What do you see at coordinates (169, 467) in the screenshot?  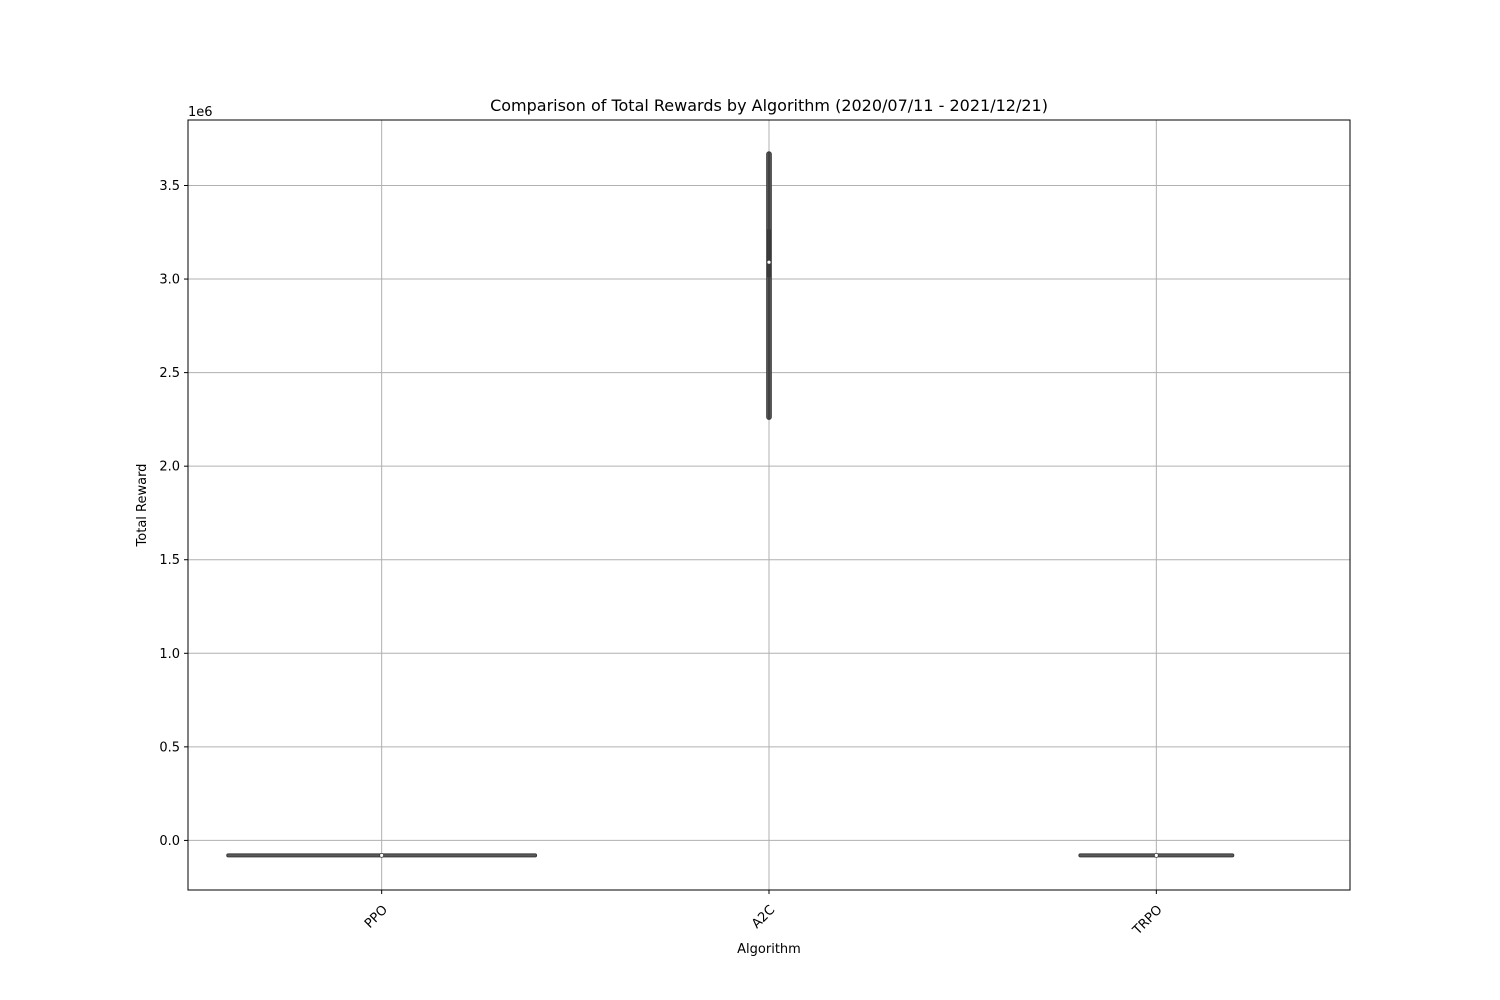 I see `y-tick-label: 2.0` at bounding box center [169, 467].